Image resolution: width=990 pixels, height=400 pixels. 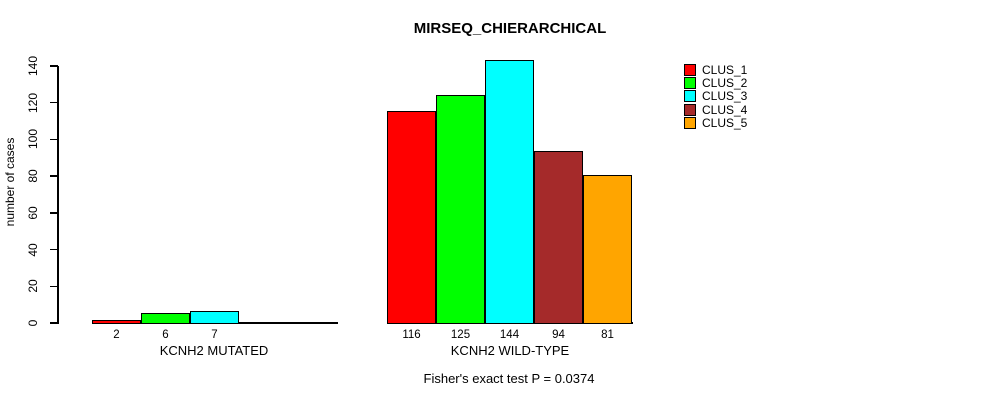 I want to click on bar-clus_2-group1, so click(x=165, y=318).